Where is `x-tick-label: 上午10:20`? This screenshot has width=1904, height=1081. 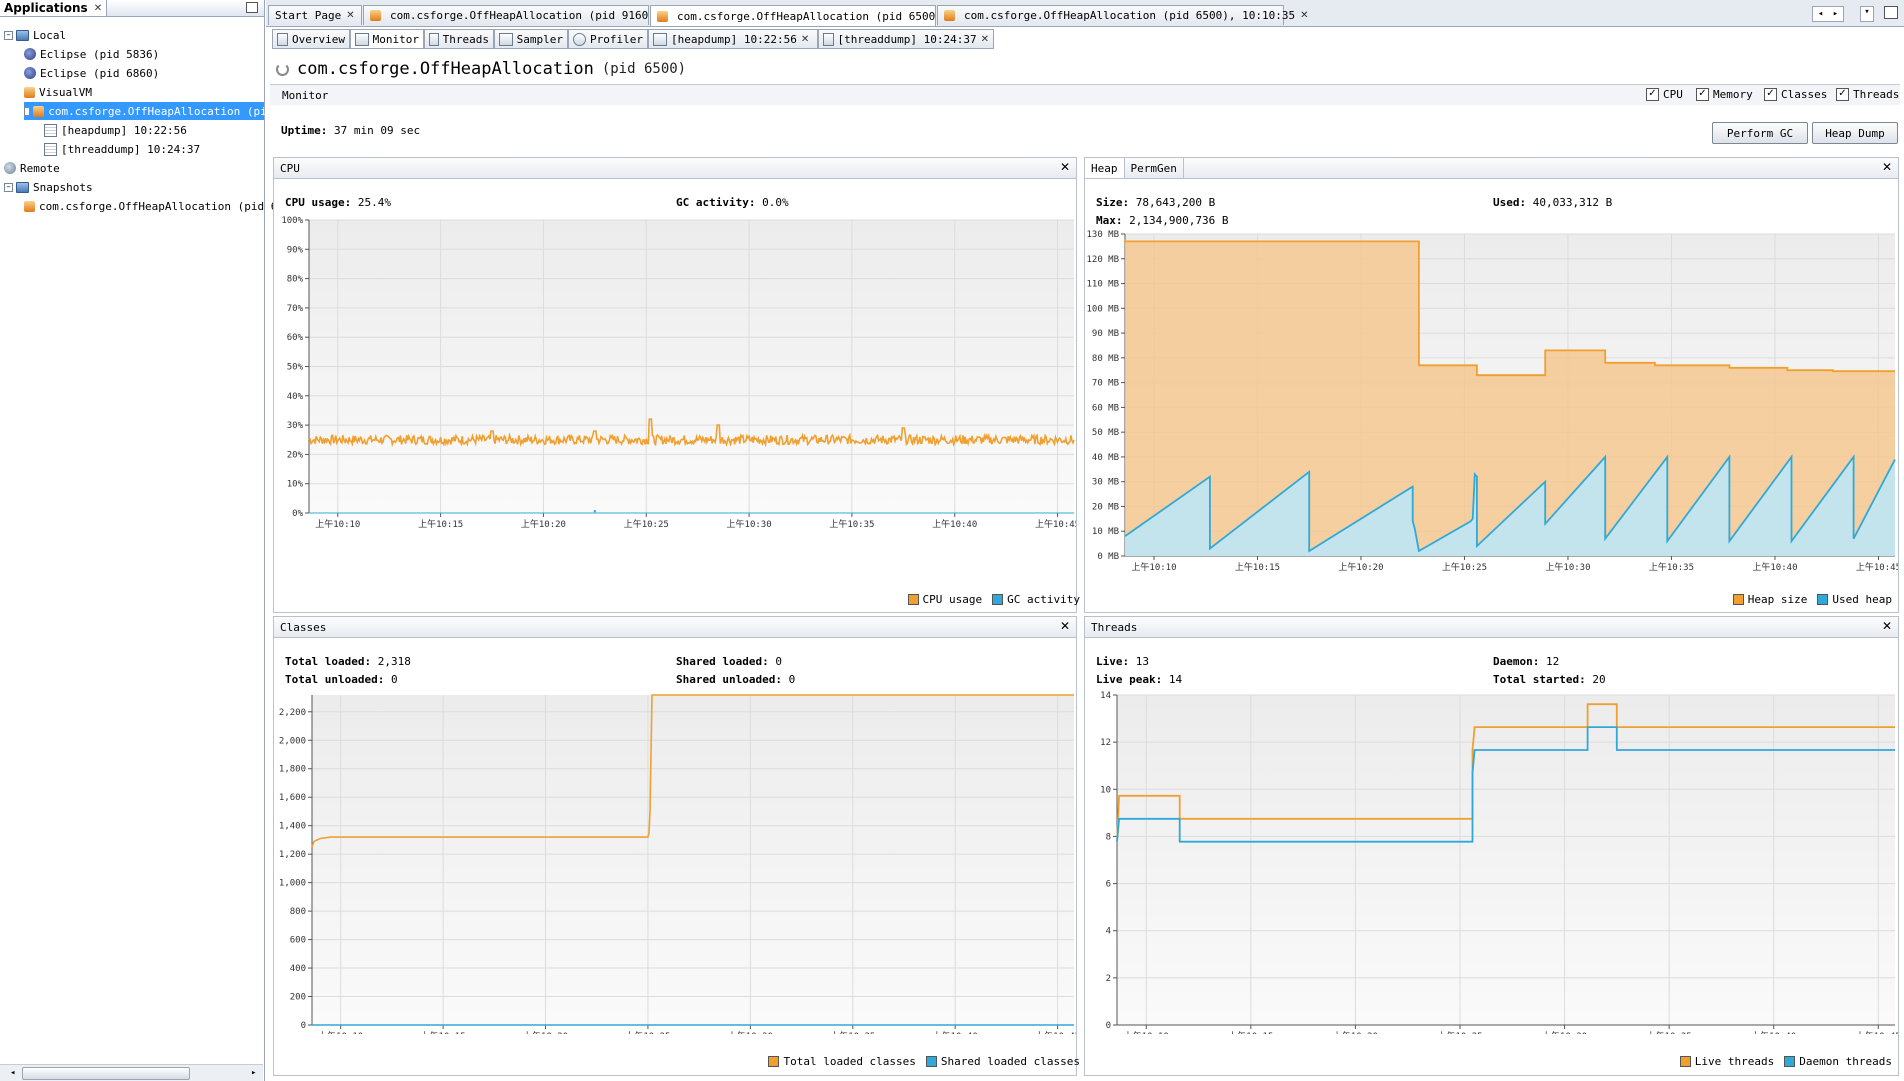 x-tick-label: 上午10:20 is located at coordinates (543, 524).